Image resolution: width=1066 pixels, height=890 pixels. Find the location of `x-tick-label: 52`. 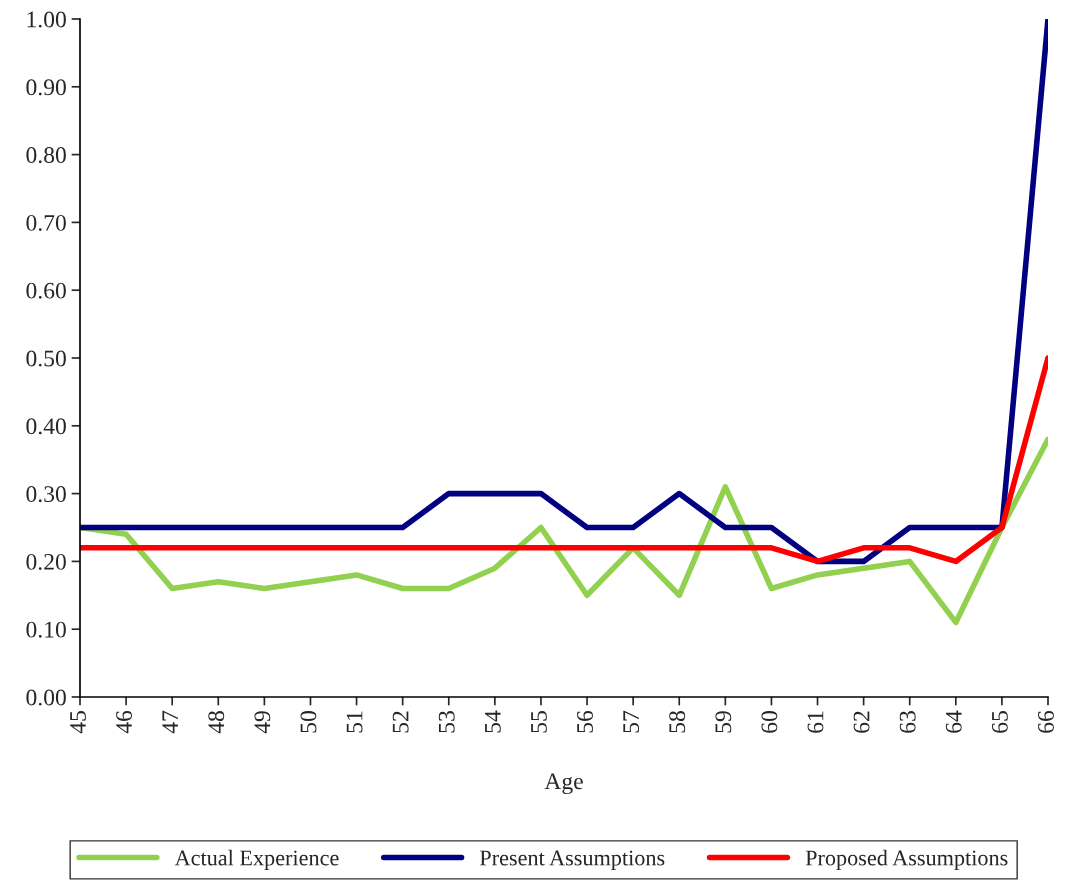

x-tick-label: 52 is located at coordinates (400, 722).